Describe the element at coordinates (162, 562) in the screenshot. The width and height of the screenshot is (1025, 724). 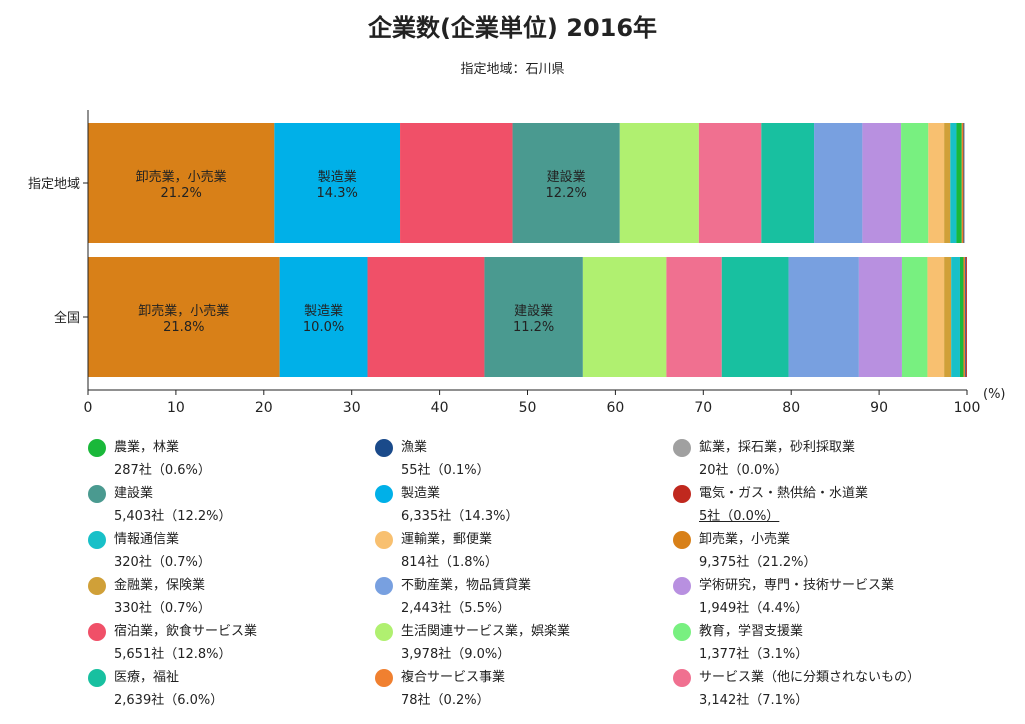
I see `legend-value: 320社（0.7%）` at that location.